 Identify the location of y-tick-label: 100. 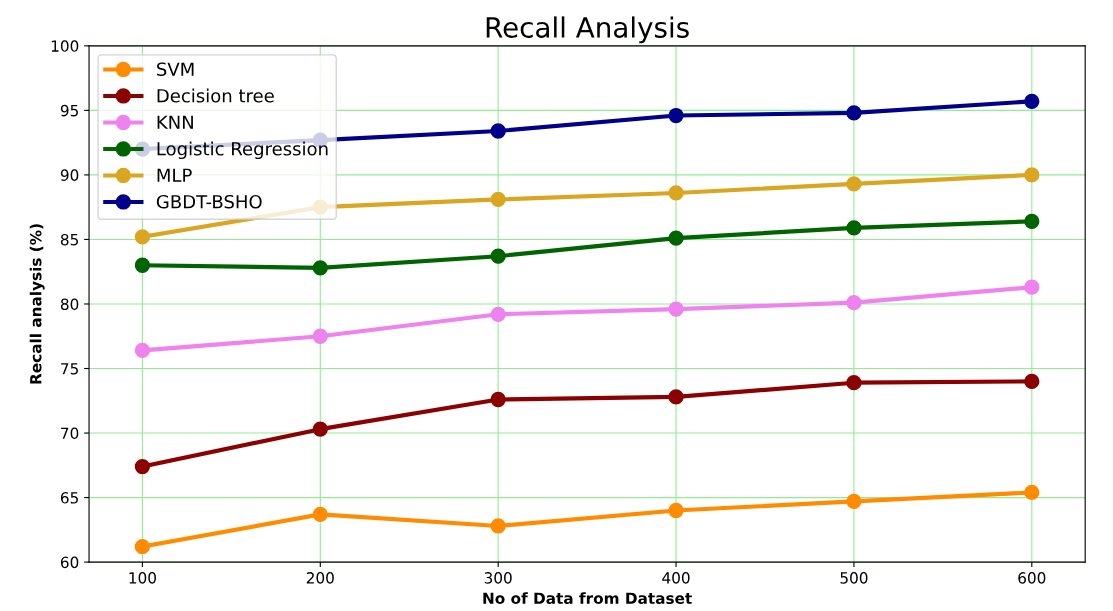
(65, 46).